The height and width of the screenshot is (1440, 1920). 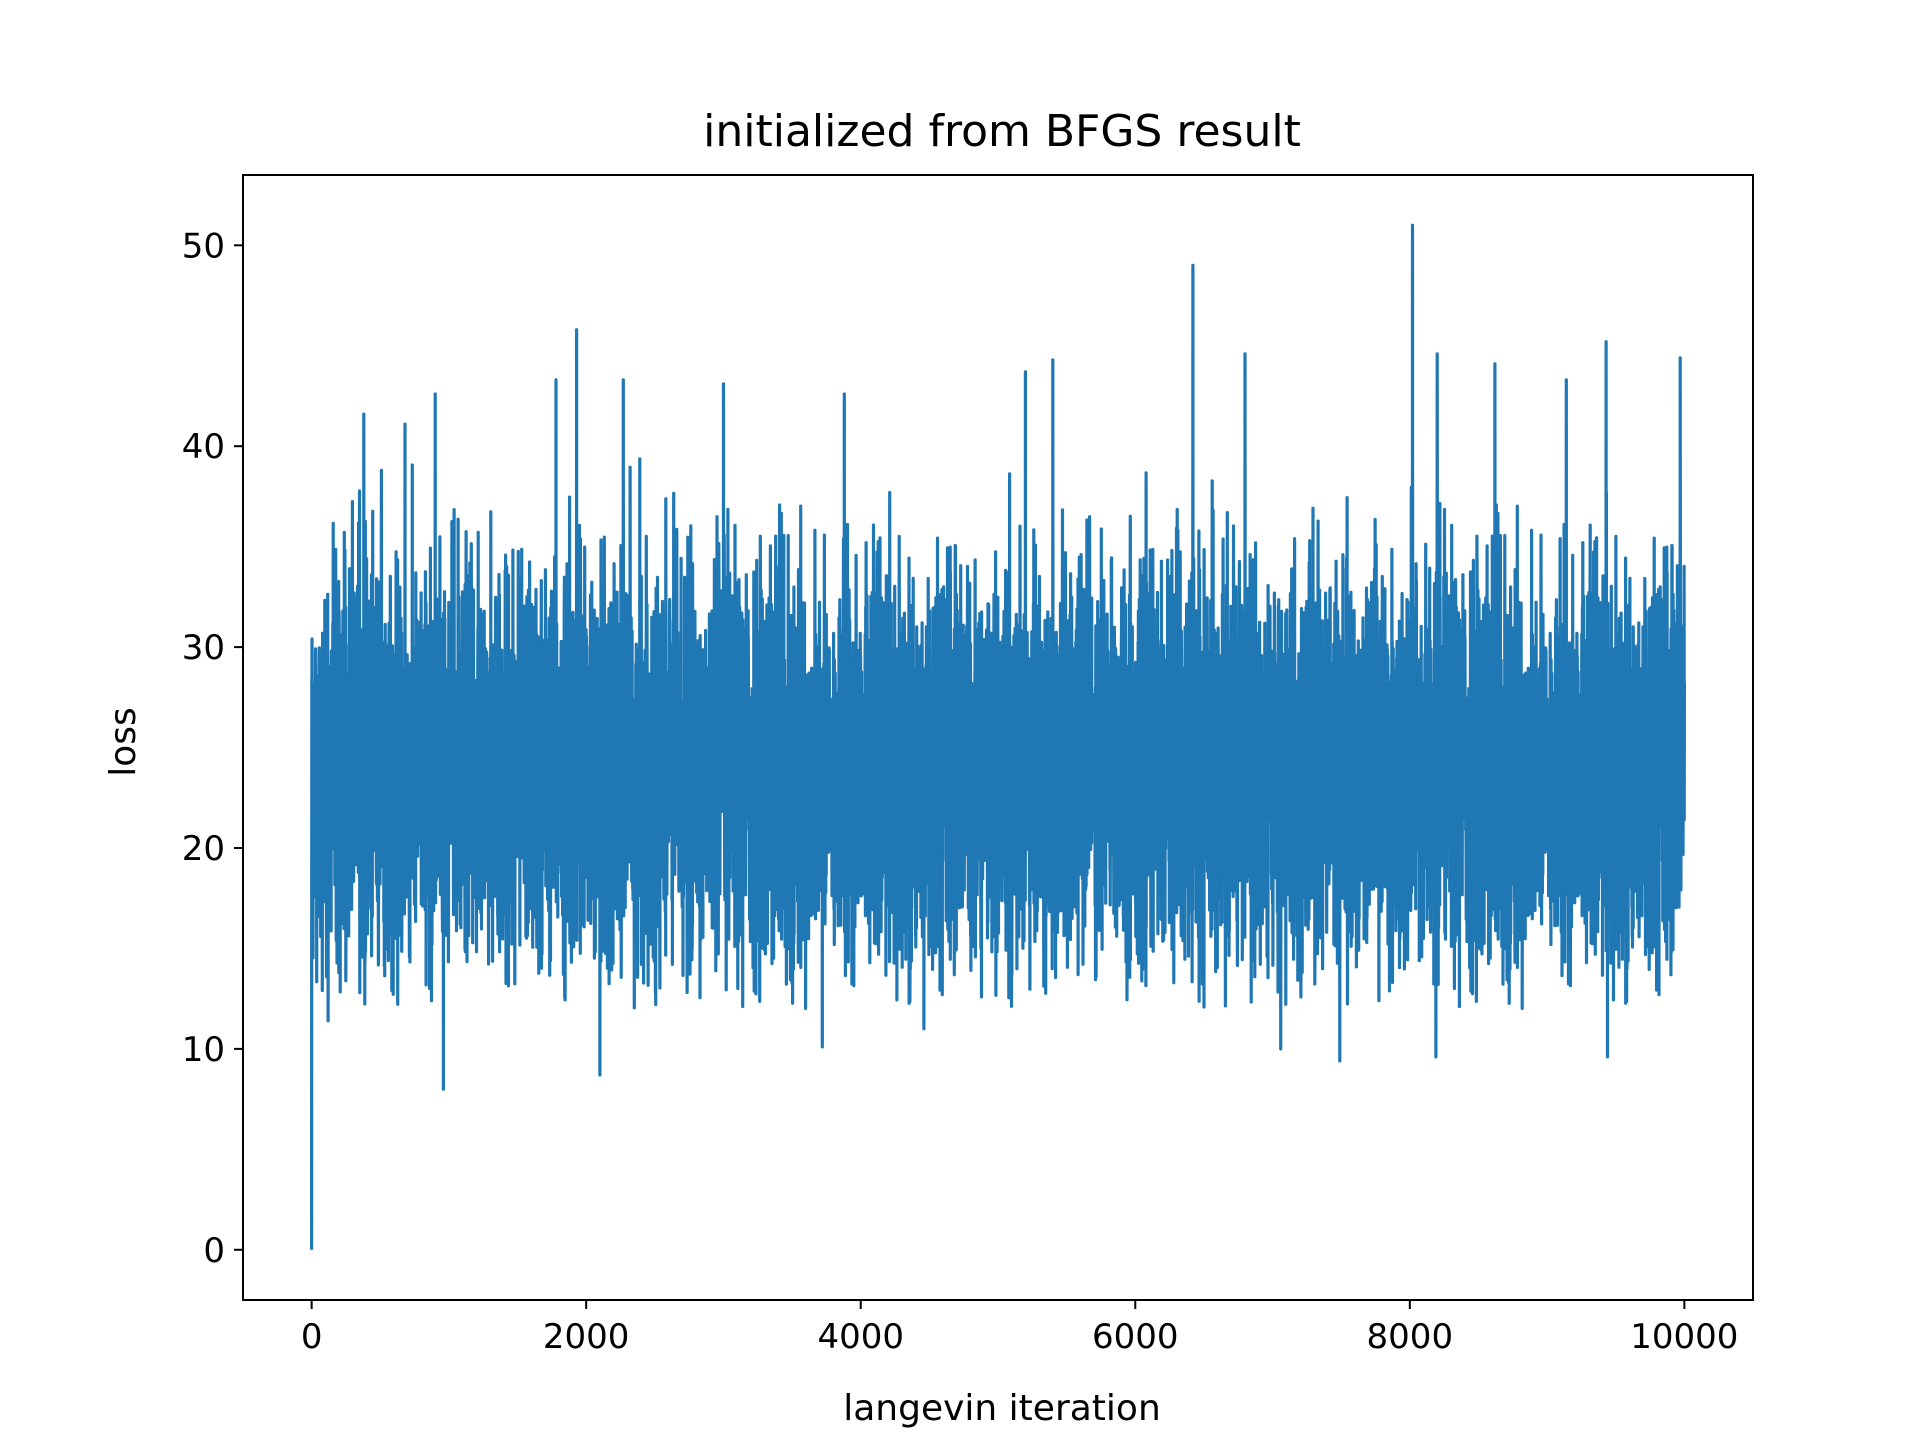 I want to click on y-tick-label: 30, so click(x=203, y=648).